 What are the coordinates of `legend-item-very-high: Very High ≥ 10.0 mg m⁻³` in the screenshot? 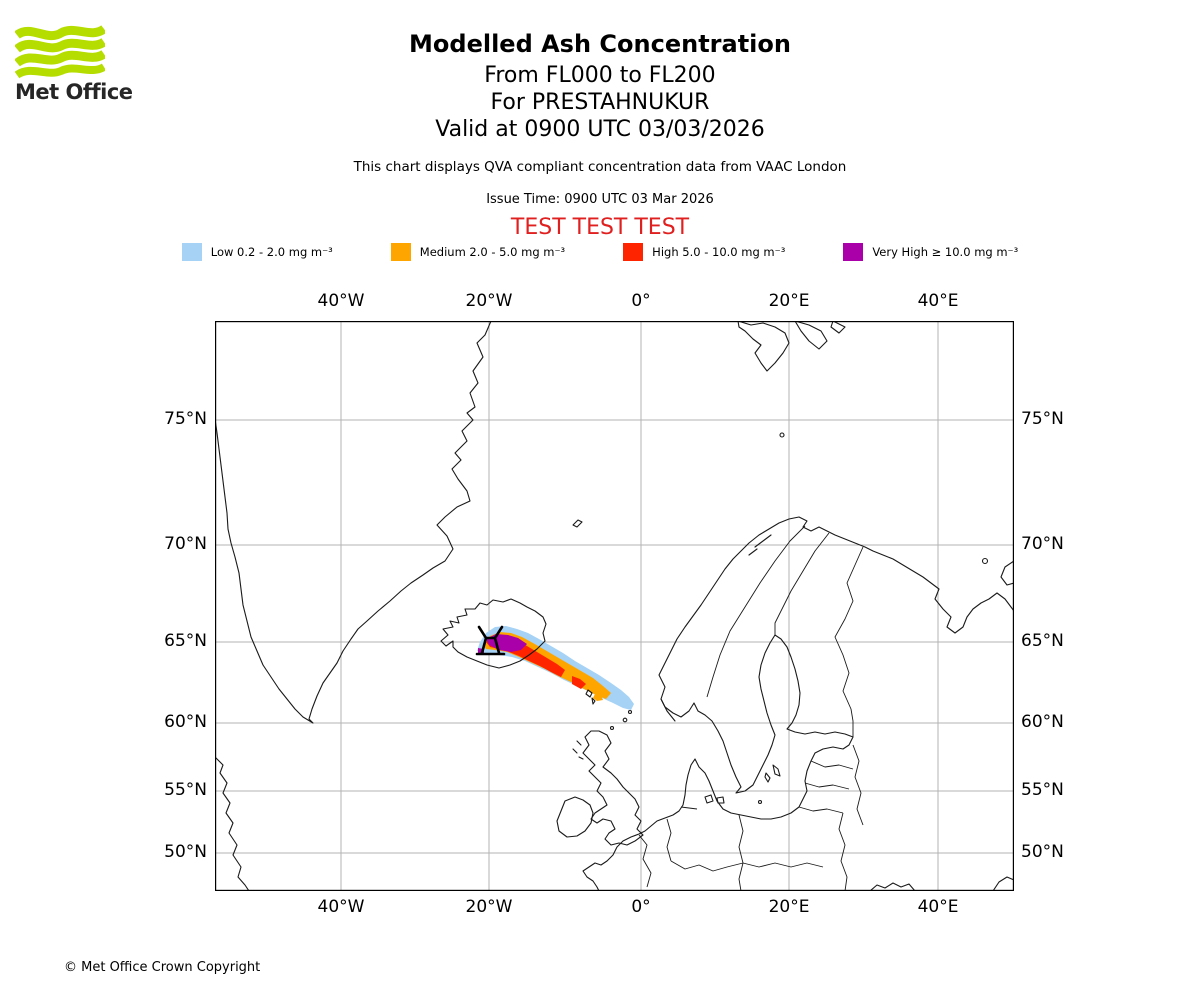 It's located at (930, 252).